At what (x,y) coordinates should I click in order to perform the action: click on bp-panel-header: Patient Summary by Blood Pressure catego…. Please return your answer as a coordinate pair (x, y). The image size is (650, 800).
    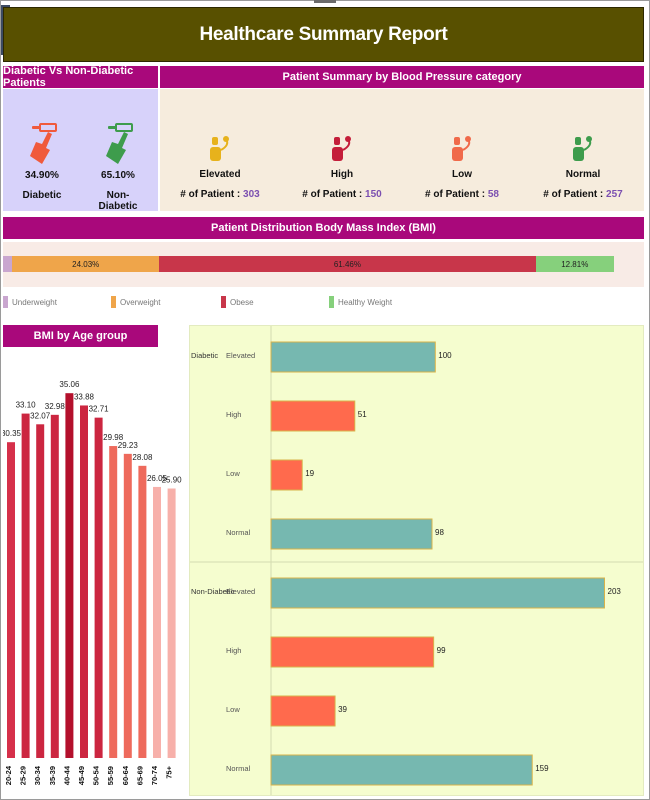
    Looking at the image, I should click on (402, 77).